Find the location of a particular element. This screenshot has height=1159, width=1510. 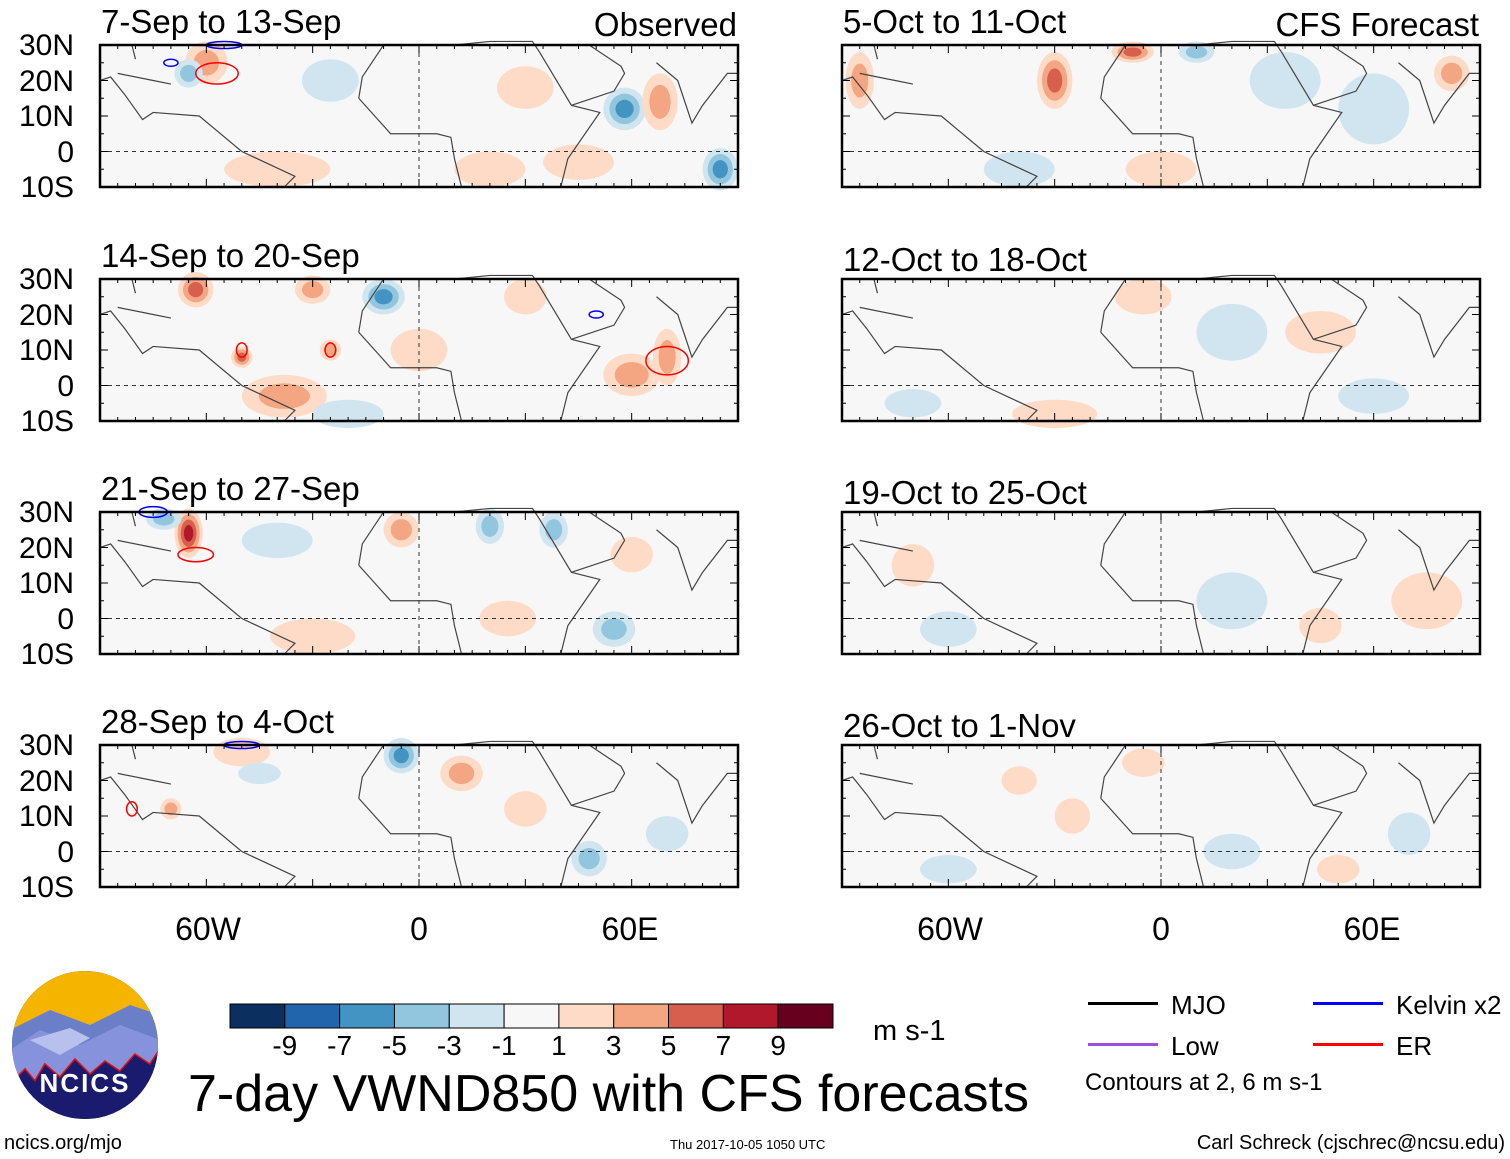

contour-line is located at coordinates (216, 73).